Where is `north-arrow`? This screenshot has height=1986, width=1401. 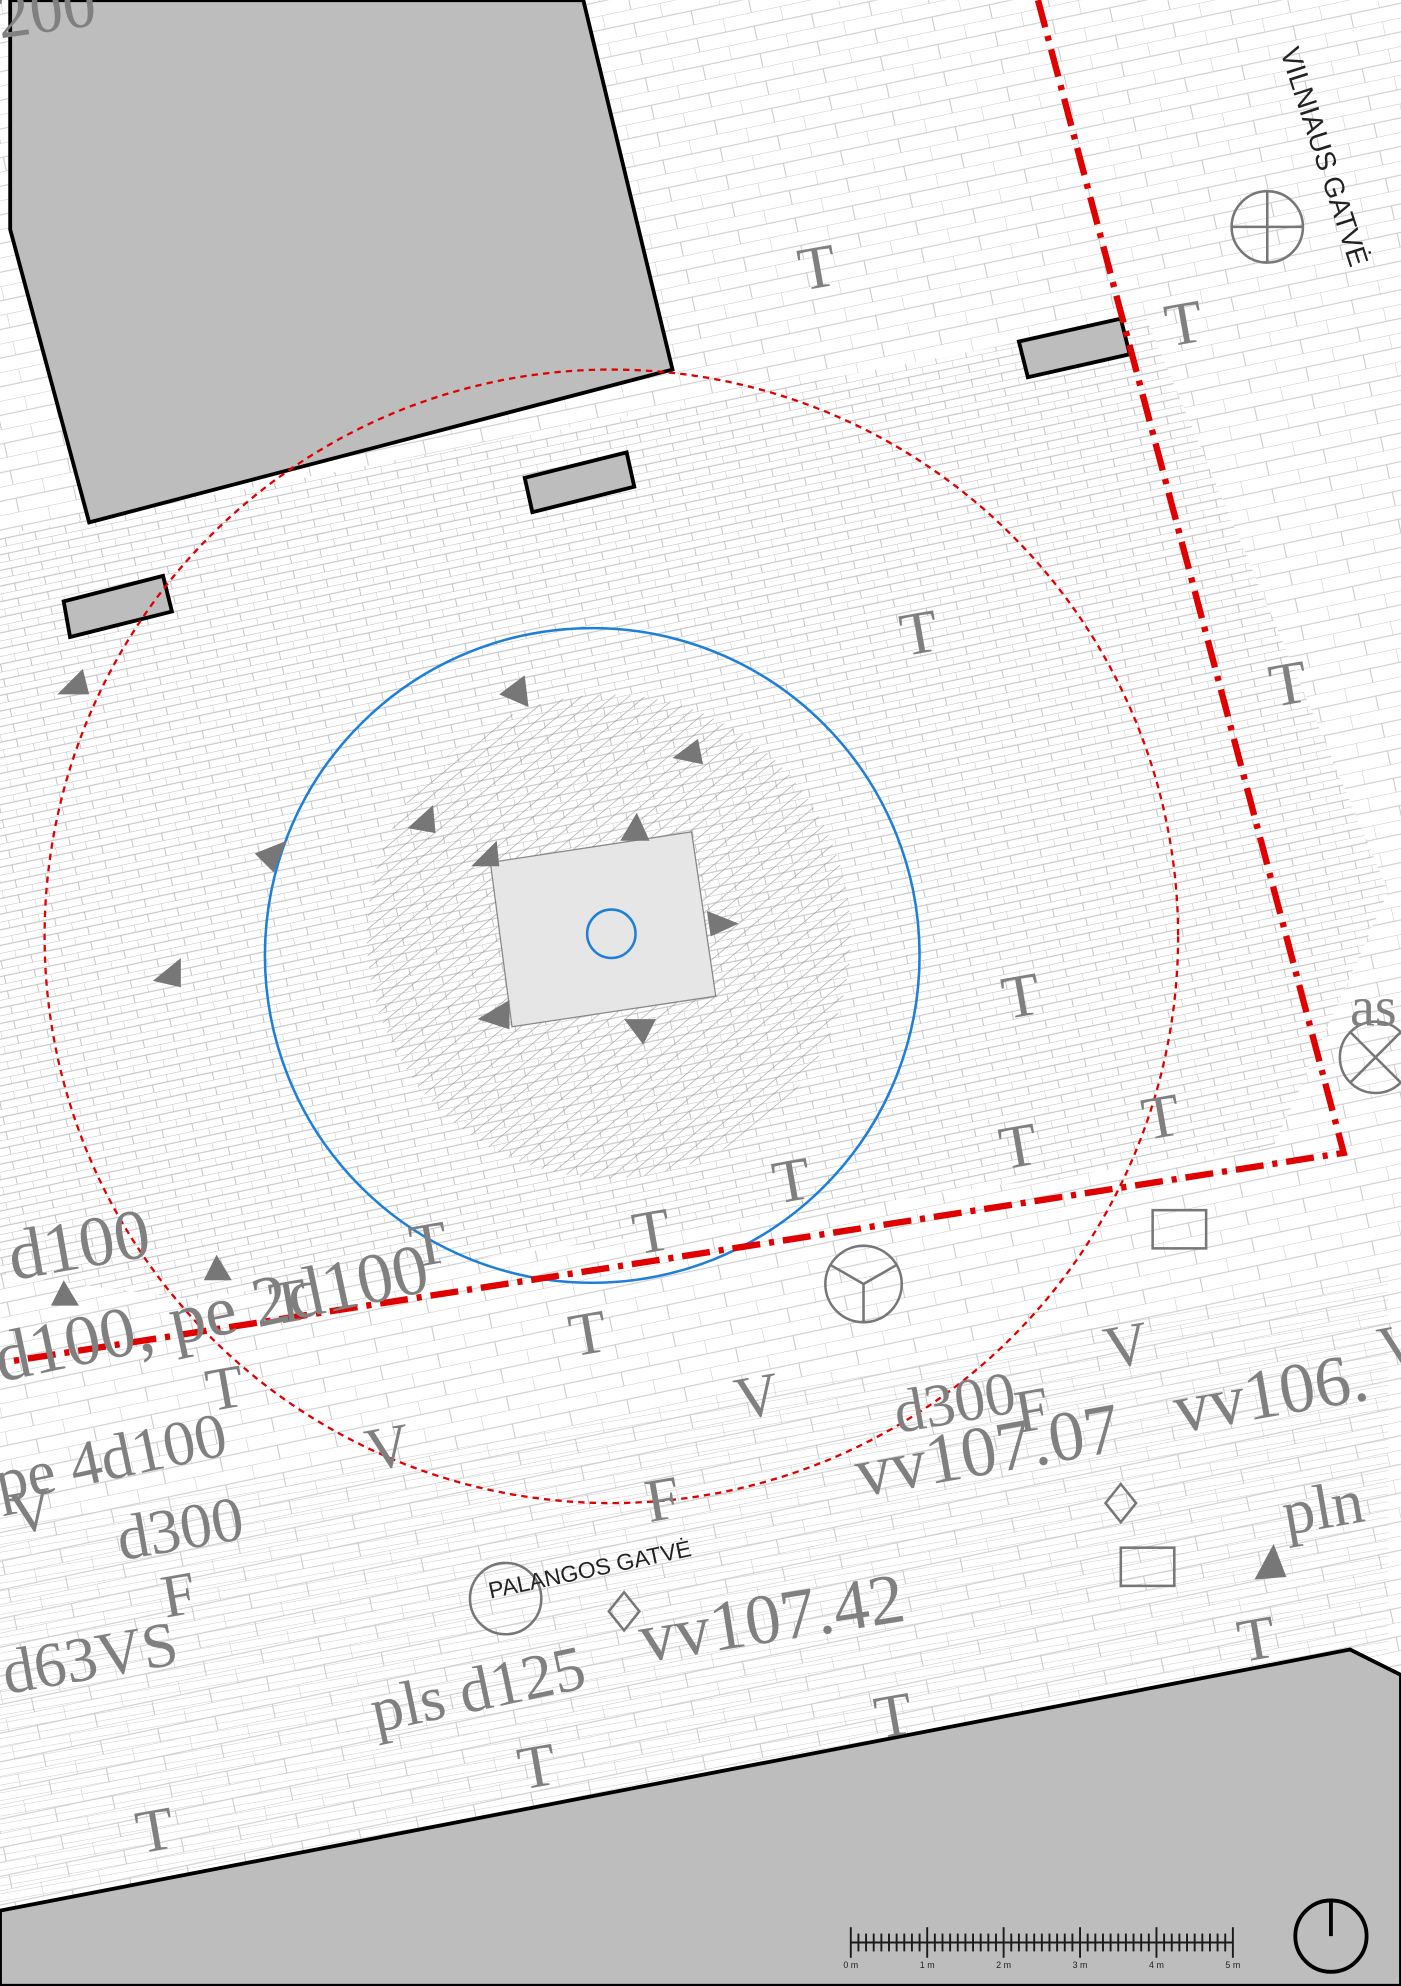 north-arrow is located at coordinates (1331, 1936).